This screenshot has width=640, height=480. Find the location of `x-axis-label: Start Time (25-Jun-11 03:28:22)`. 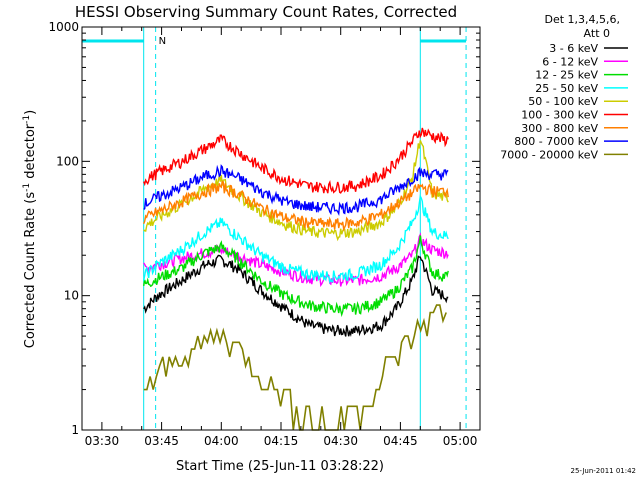

x-axis-label: Start Time (25-Jun-11 03:28:22) is located at coordinates (280, 466).